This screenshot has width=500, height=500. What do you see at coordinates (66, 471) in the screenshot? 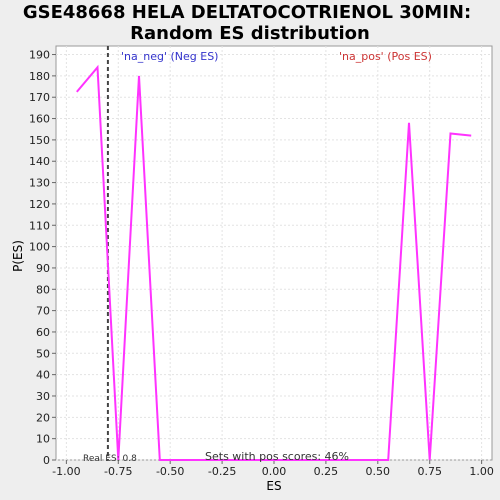
I see `x-tick-label: -1.00` at bounding box center [66, 471].